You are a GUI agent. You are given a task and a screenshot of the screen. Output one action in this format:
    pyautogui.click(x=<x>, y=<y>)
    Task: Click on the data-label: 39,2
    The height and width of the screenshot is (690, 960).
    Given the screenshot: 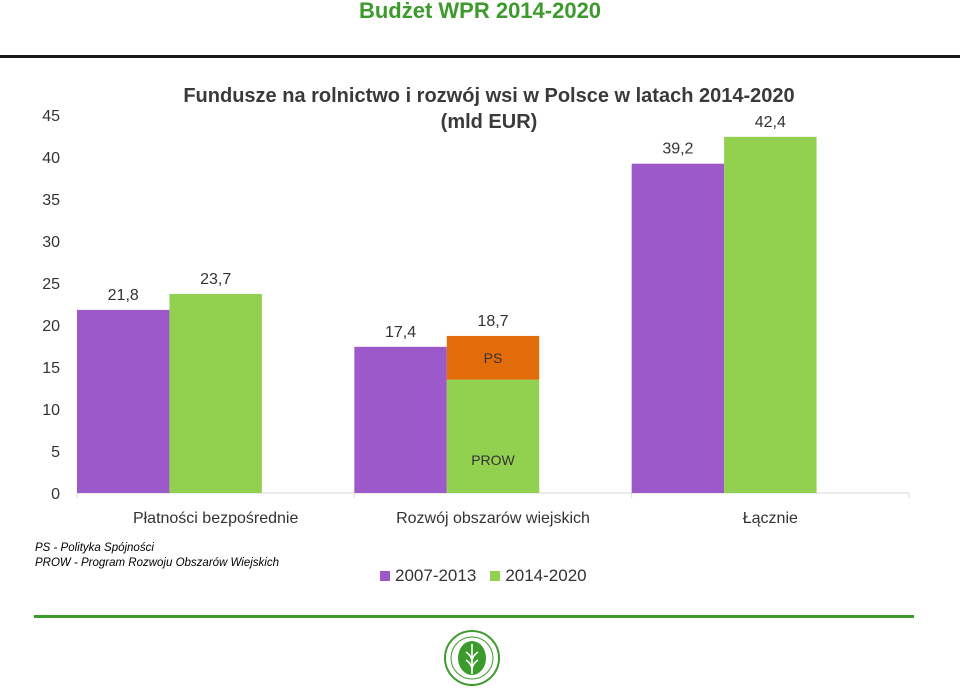 What is the action you would take?
    pyautogui.click(x=677, y=149)
    